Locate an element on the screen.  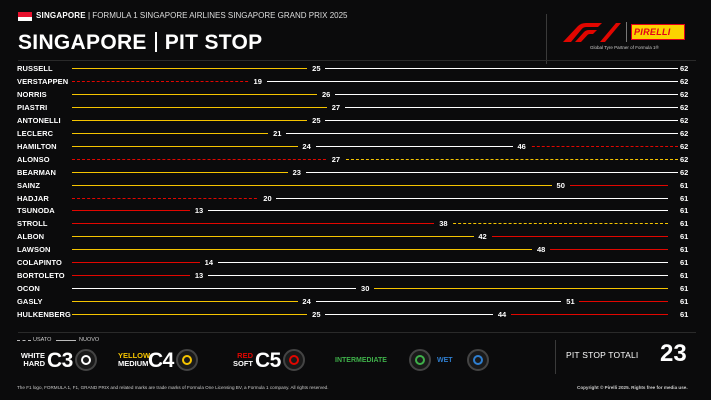
tyre-type-name: MEDIUM is located at coordinates (133, 363).